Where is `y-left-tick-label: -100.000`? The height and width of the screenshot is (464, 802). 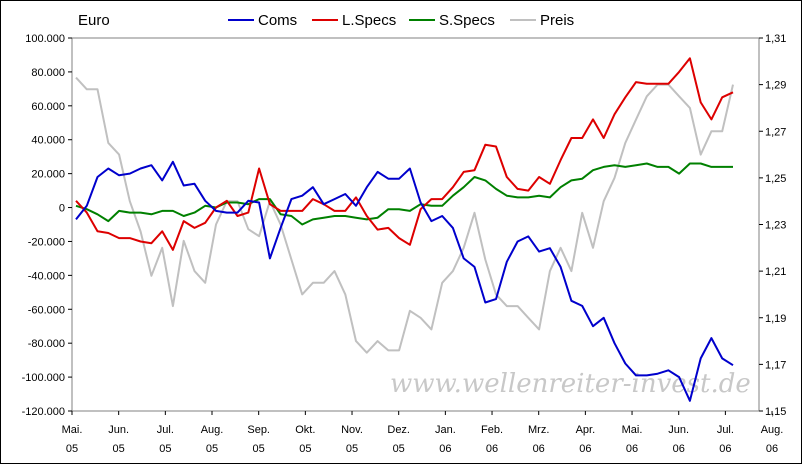 y-left-tick-label: -100.000 is located at coordinates (43, 378).